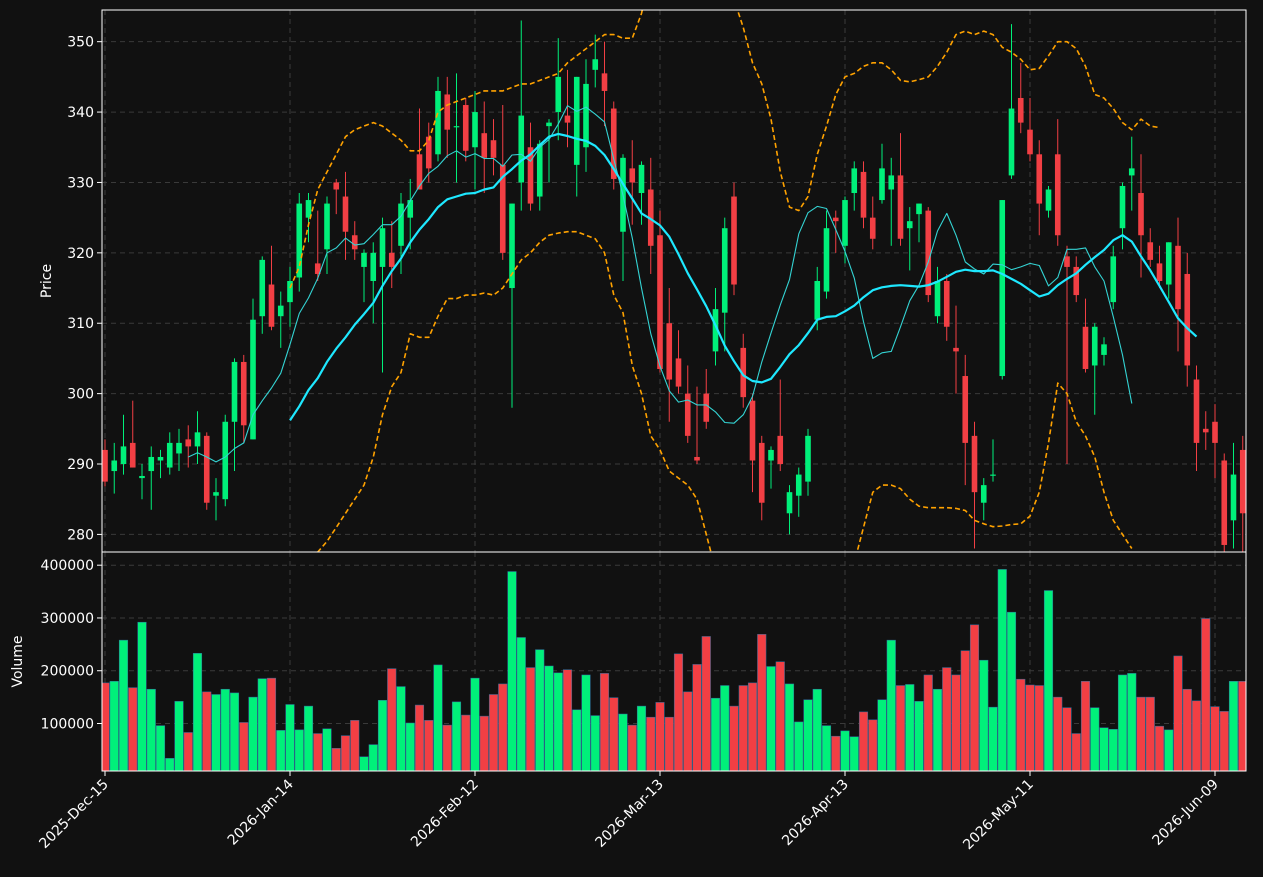  I want to click on price-ytick-label: 330, so click(80, 183).